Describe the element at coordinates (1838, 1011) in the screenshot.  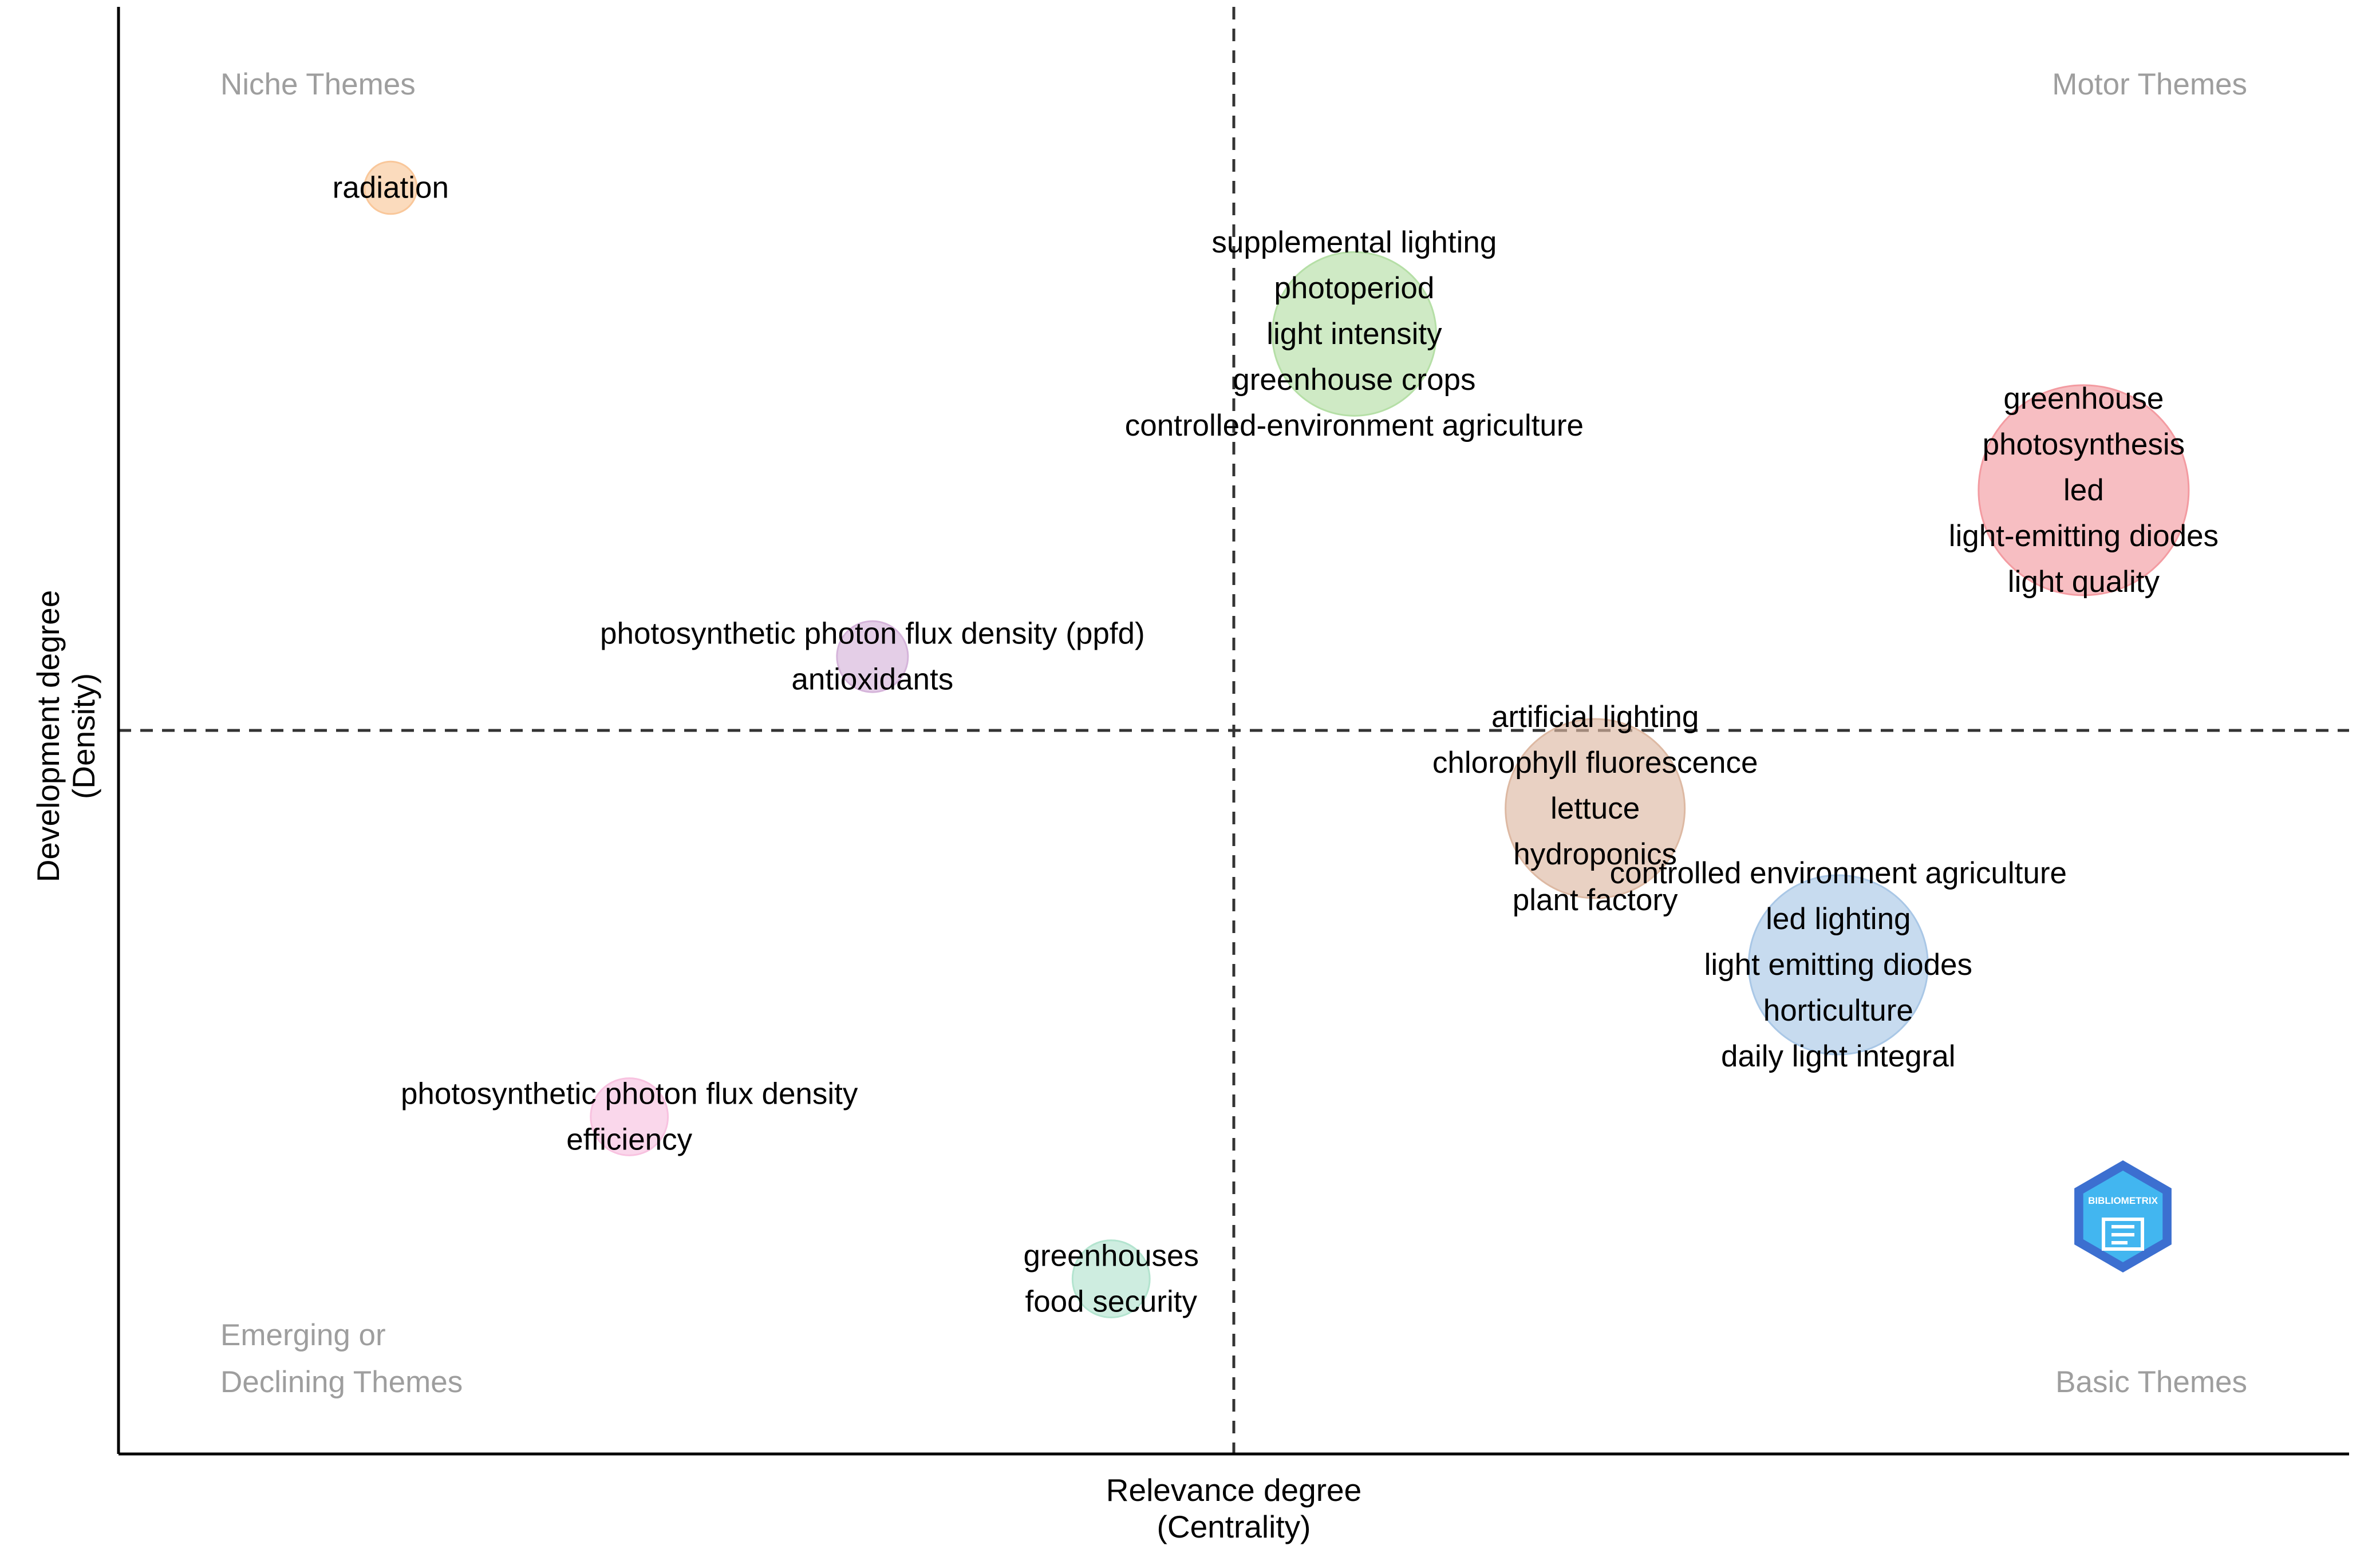
I see `cluster-label: horticulture` at that location.